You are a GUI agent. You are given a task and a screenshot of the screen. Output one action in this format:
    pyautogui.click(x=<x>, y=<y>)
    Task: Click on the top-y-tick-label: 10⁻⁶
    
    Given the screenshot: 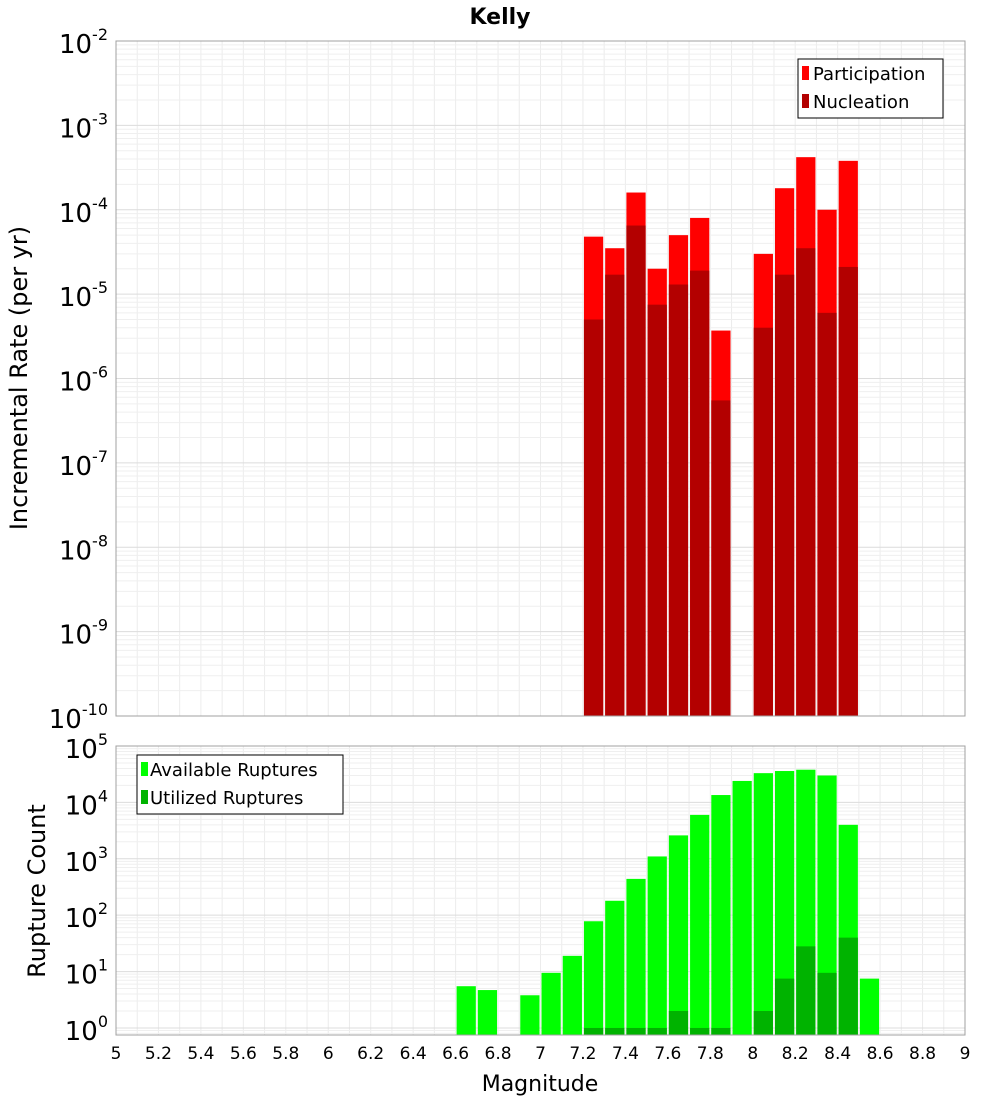 What is the action you would take?
    pyautogui.click(x=83, y=380)
    